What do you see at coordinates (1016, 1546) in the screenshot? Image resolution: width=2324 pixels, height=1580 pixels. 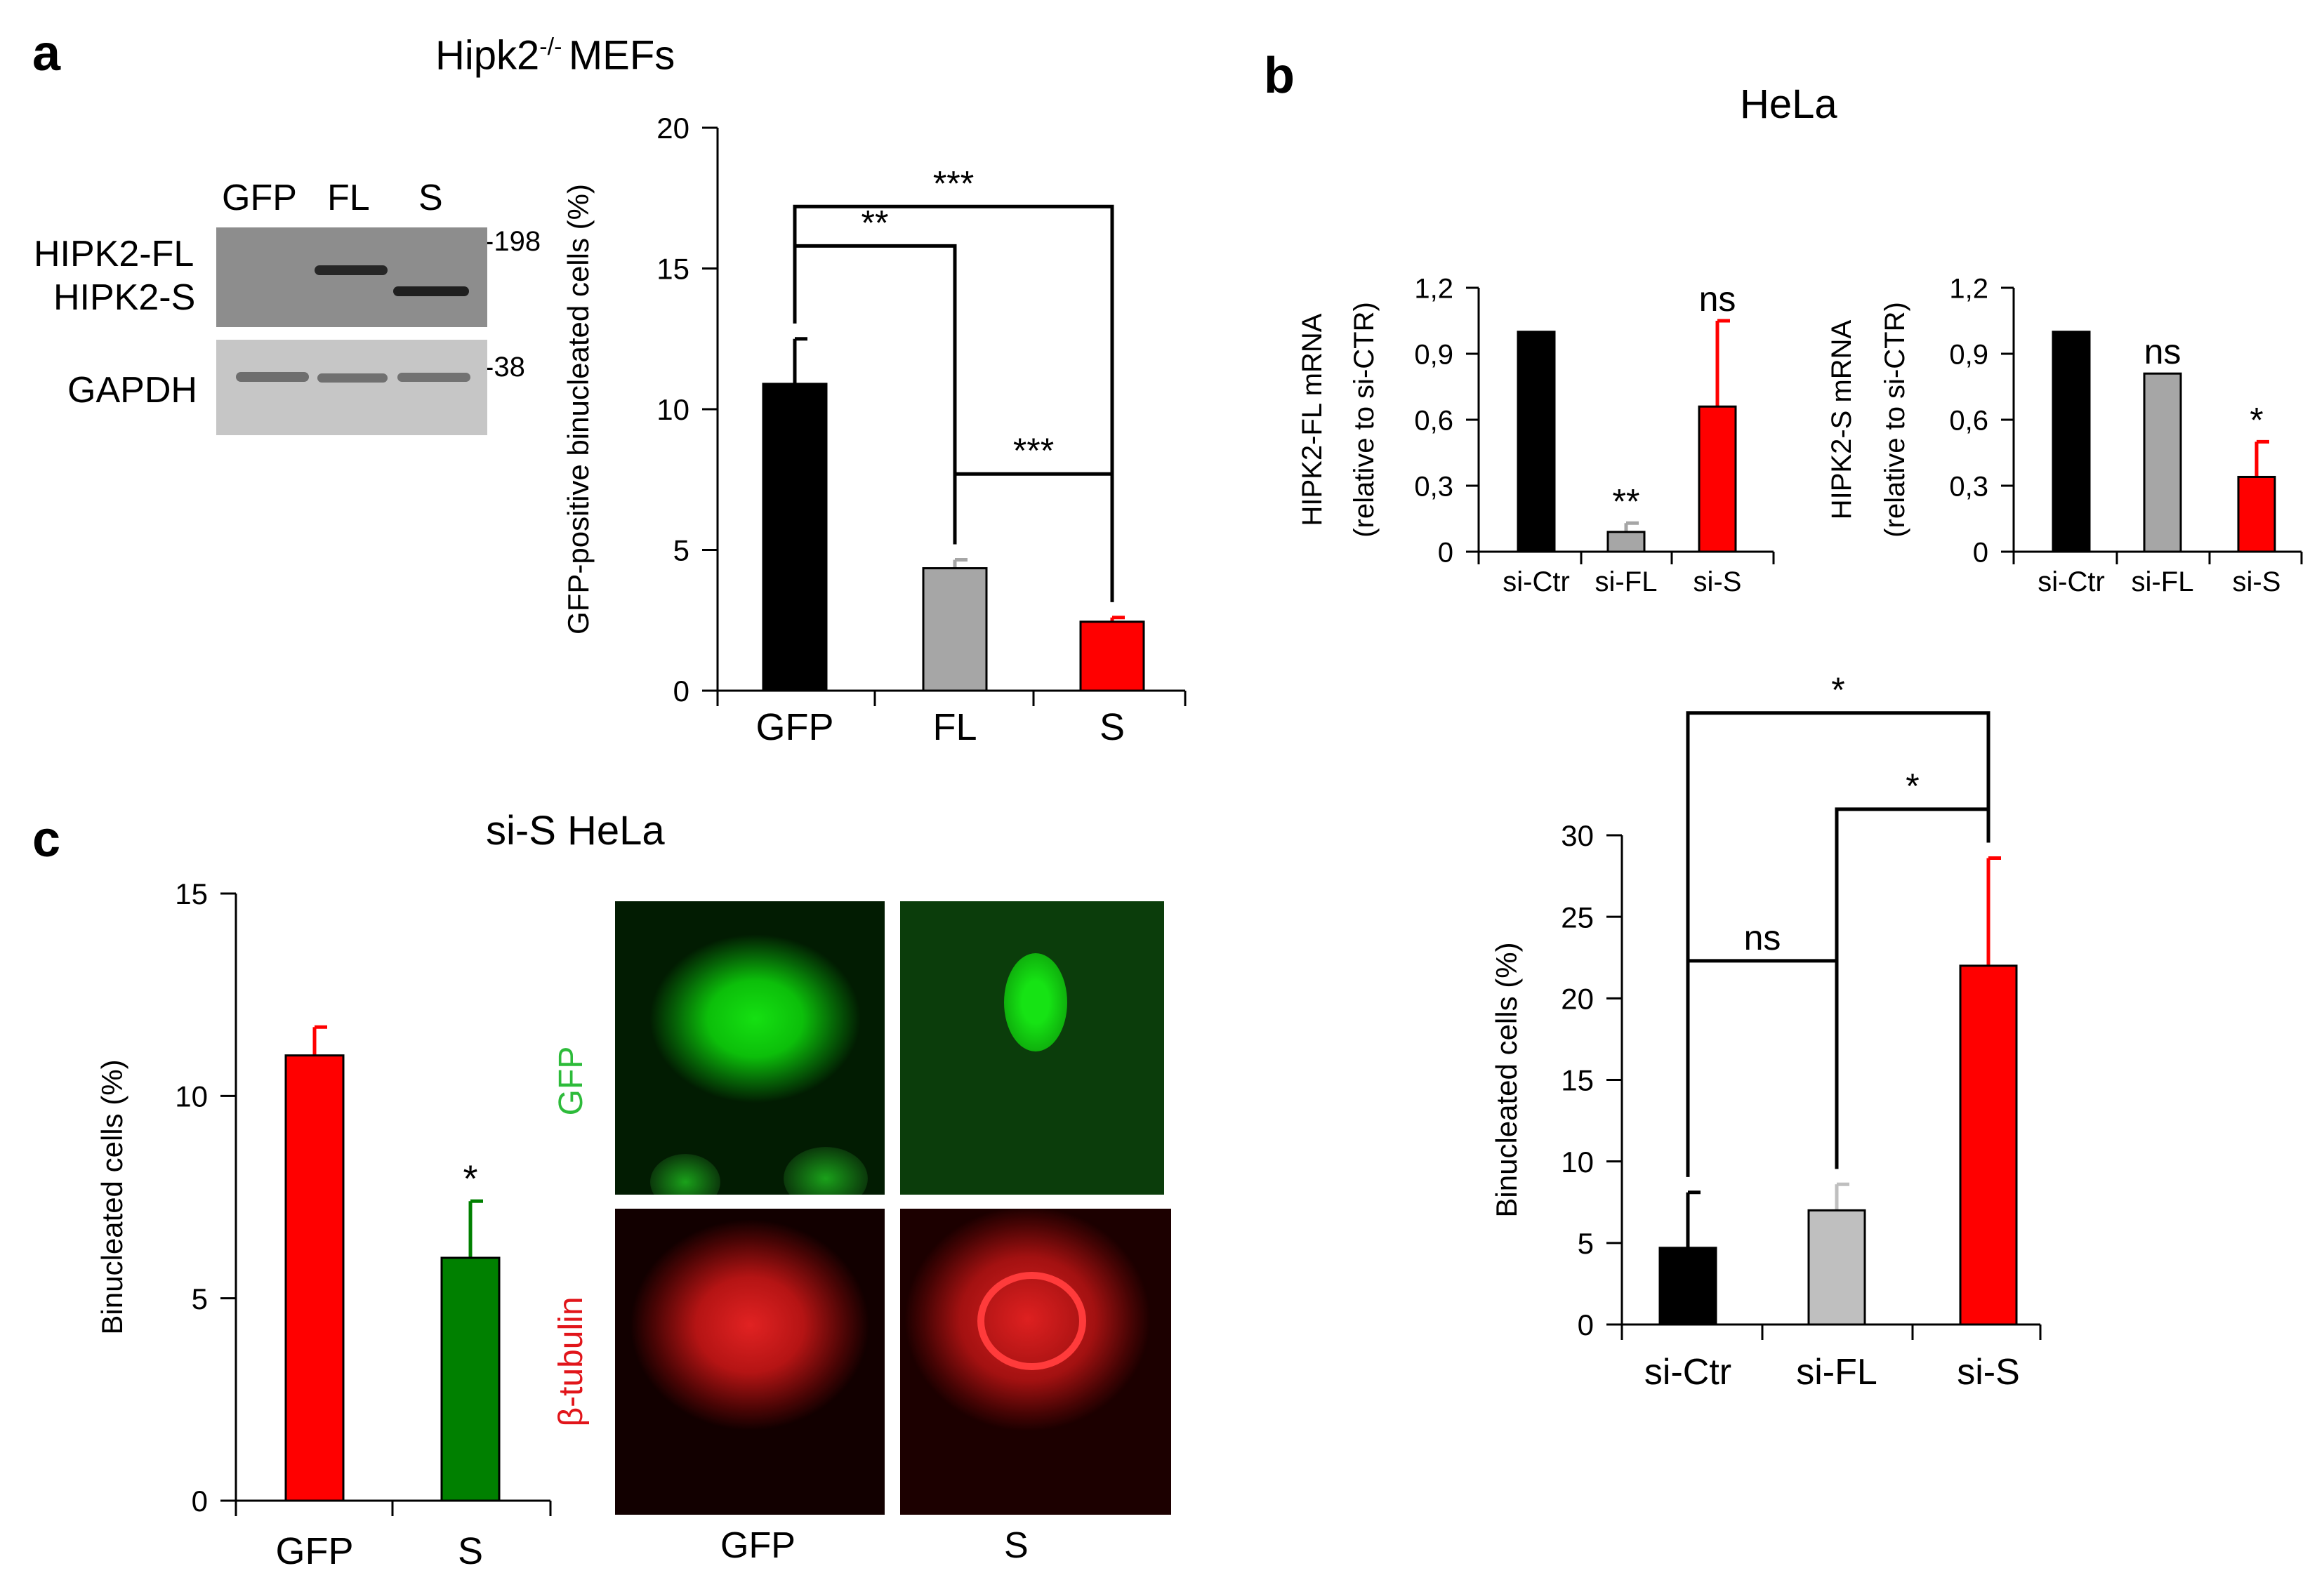 I see `micrograph-column-s: S` at bounding box center [1016, 1546].